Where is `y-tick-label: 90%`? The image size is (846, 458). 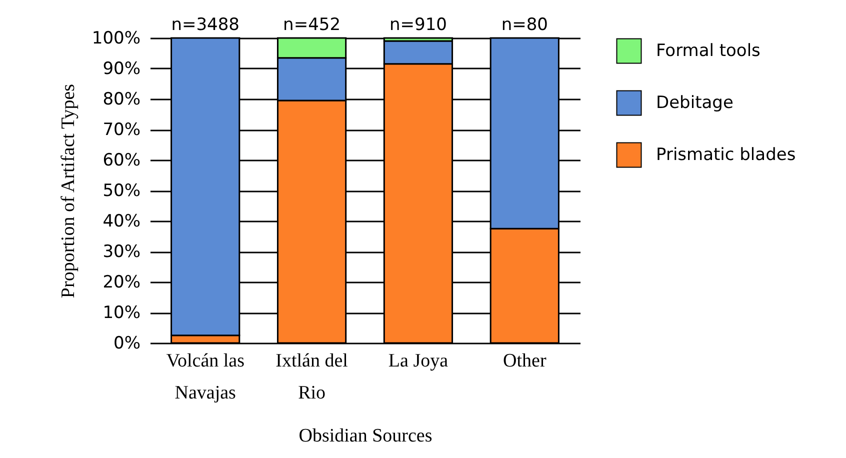 y-tick-label: 90% is located at coordinates (121, 69).